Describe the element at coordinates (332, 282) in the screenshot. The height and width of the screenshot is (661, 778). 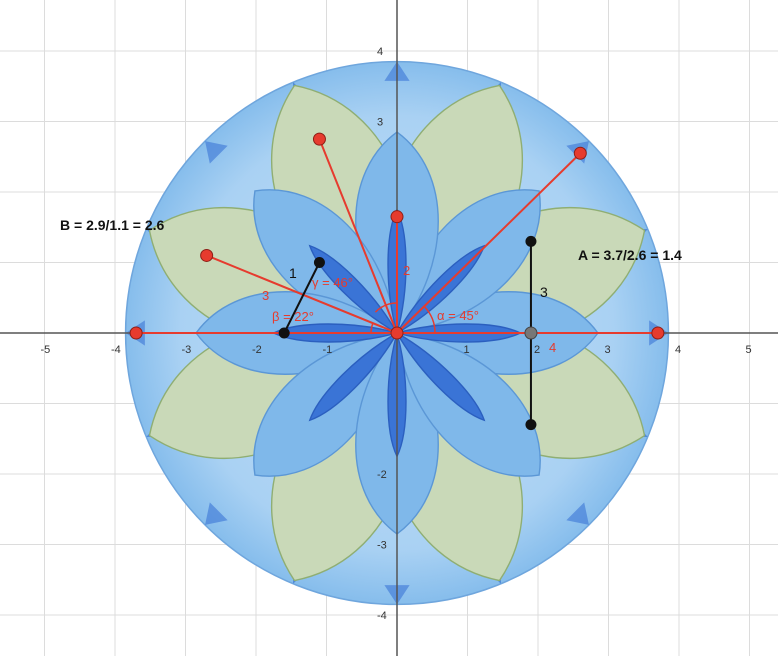
I see `angle-gamma-label: γ = 46°` at that location.